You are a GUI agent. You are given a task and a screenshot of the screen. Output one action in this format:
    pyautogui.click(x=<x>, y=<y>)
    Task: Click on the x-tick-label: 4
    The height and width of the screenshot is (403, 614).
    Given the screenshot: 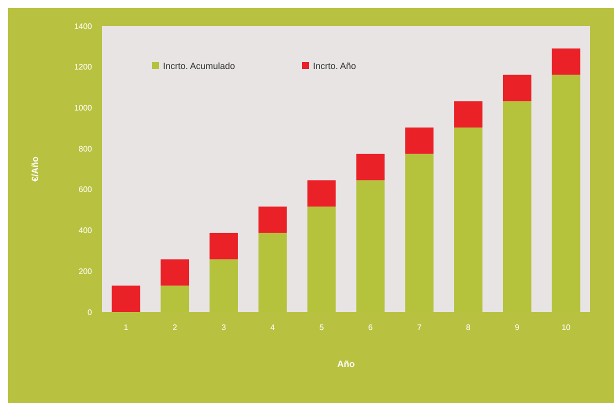 What is the action you would take?
    pyautogui.click(x=273, y=327)
    